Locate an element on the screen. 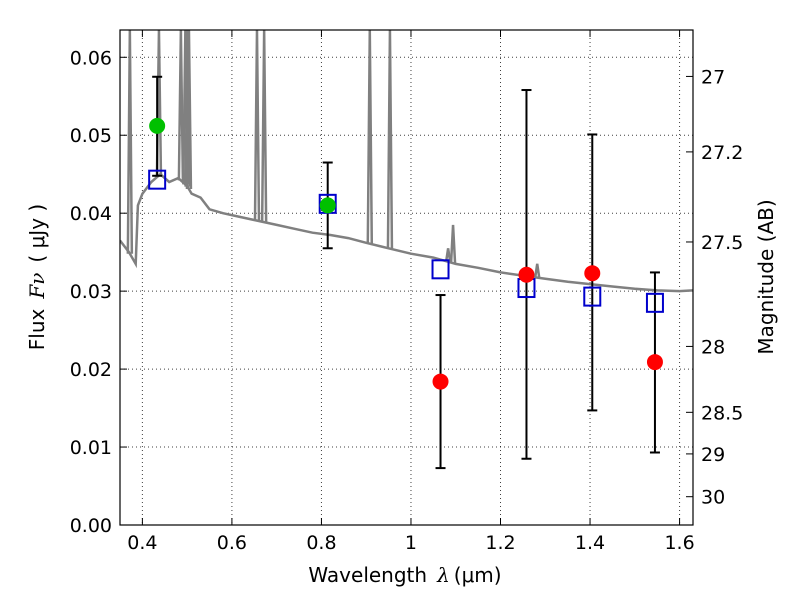 The height and width of the screenshot is (600, 800). right-tick-label: 27 is located at coordinates (713, 77).